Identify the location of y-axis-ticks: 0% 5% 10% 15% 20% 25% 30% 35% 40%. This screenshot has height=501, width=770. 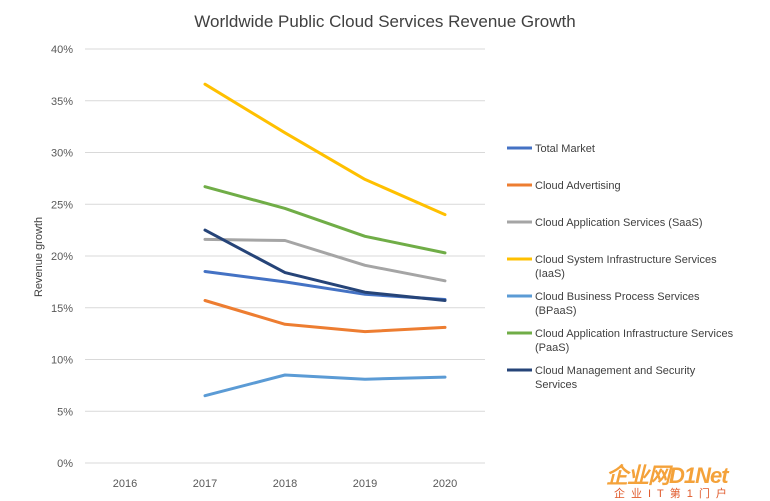
(62, 257).